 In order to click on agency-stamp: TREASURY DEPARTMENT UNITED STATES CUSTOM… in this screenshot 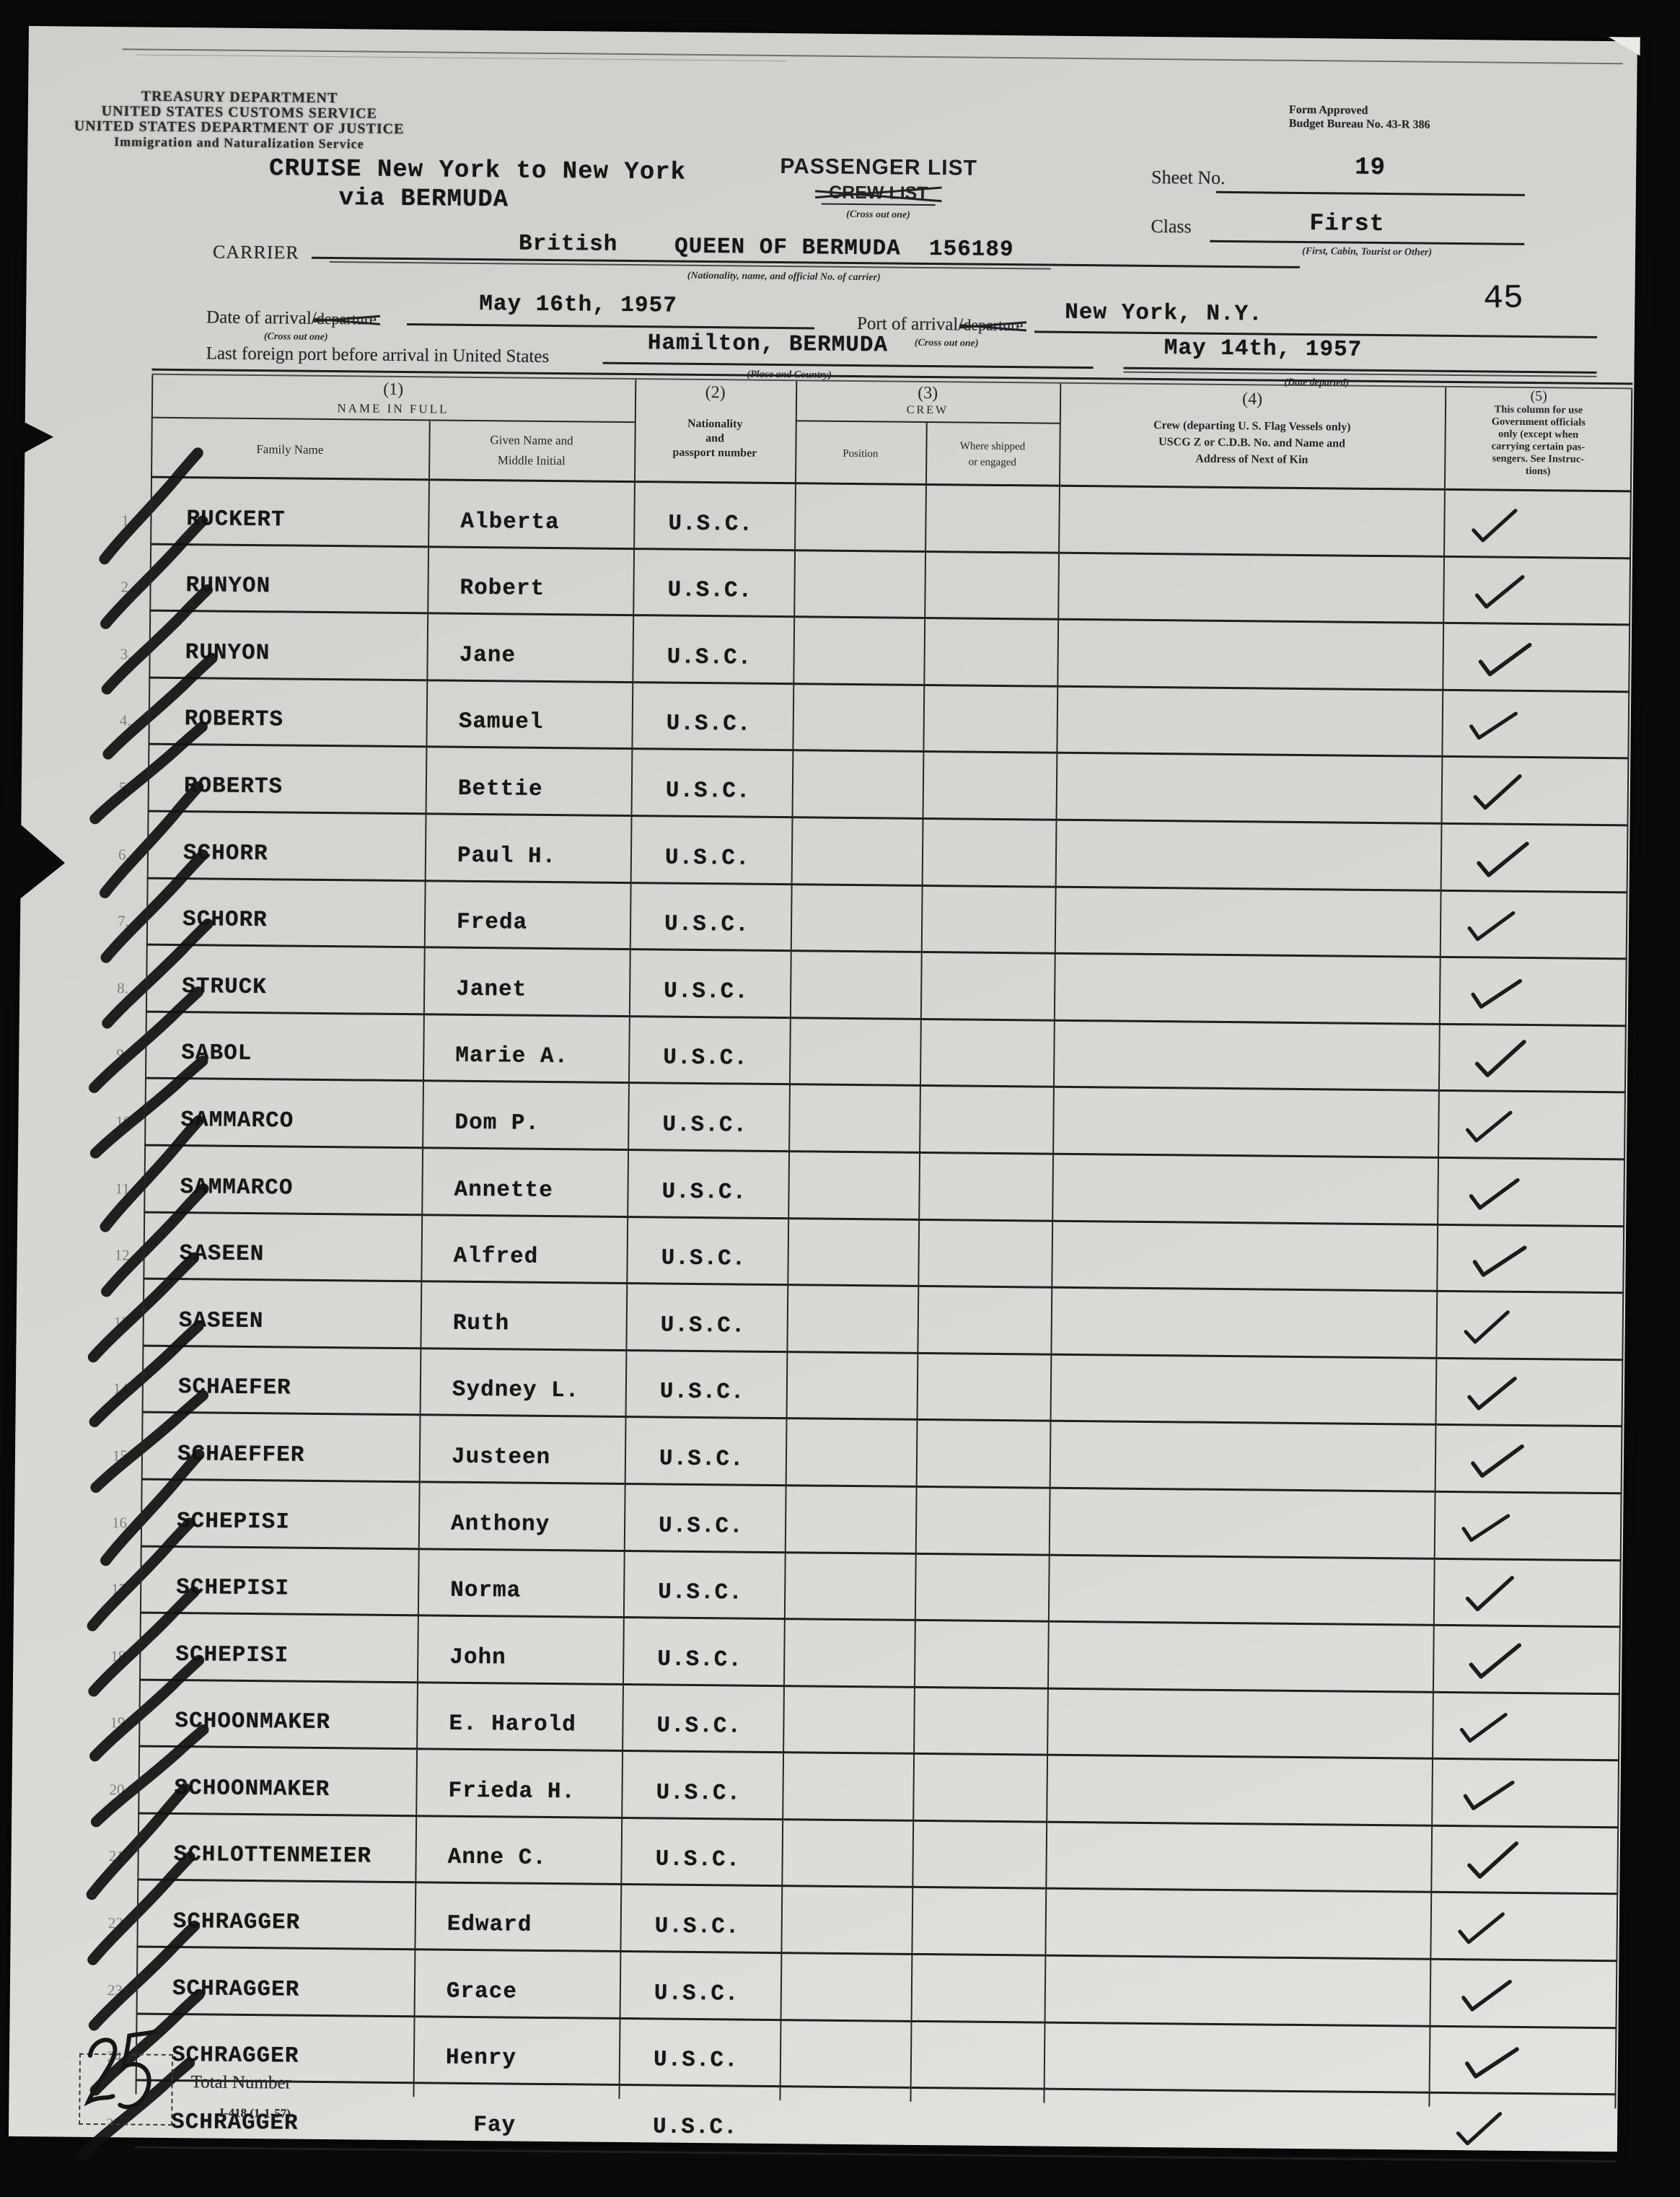, I will do `click(239, 121)`.